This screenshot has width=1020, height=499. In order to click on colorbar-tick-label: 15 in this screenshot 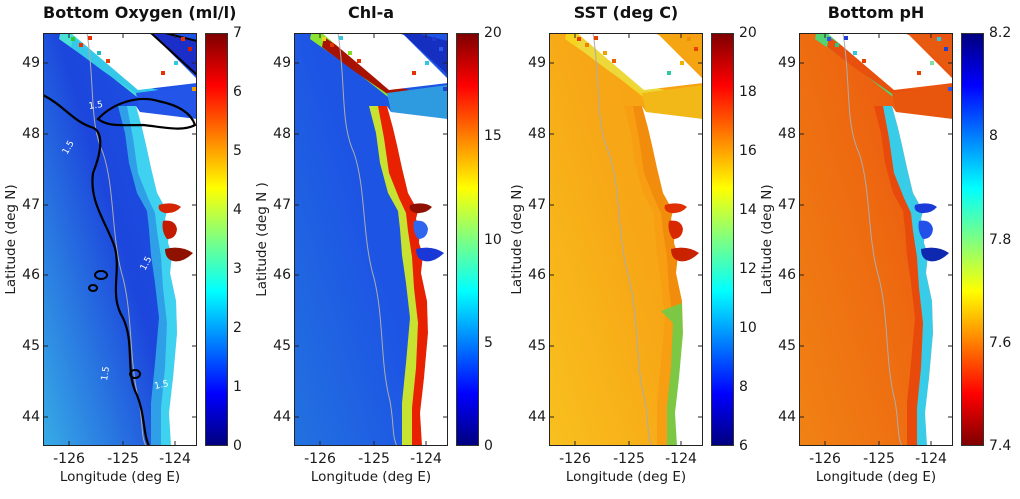, I will do `click(493, 136)`.